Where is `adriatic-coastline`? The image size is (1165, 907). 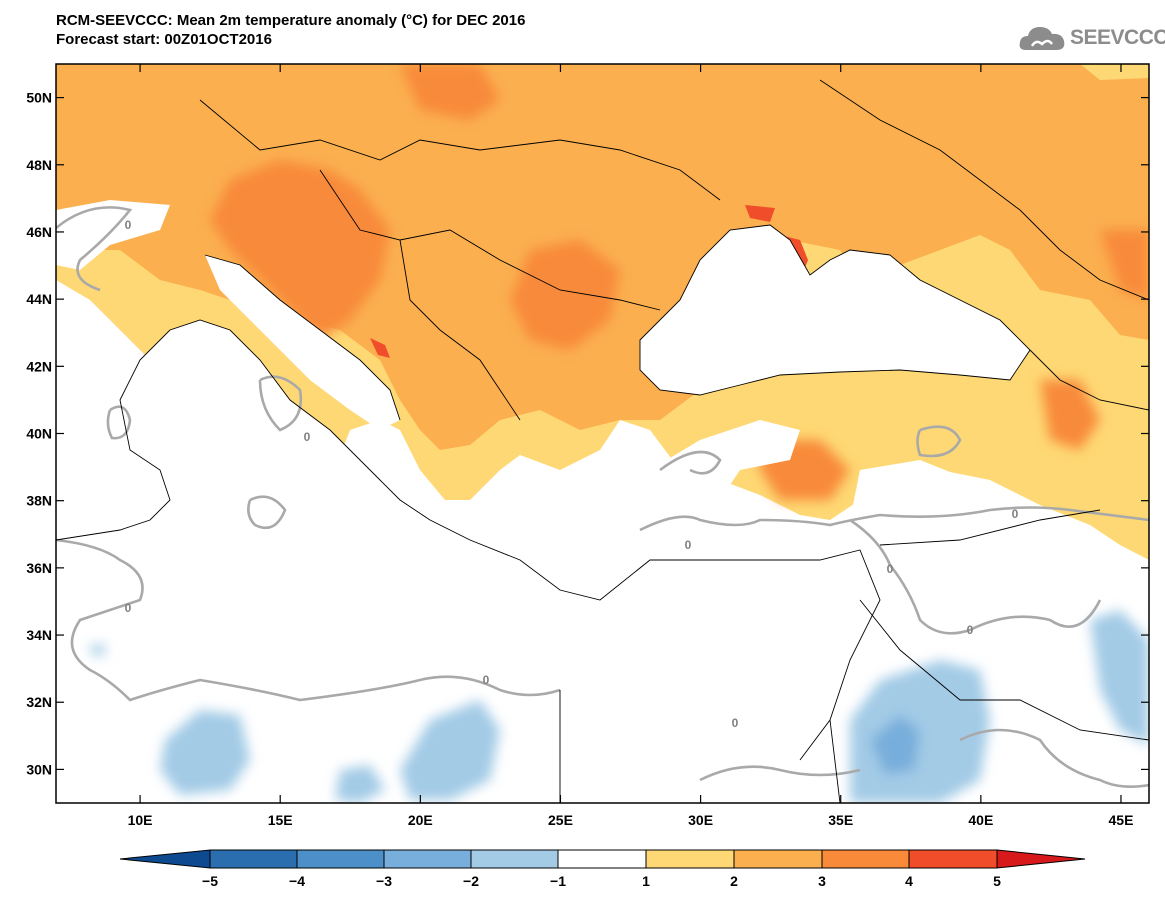 adriatic-coastline is located at coordinates (302, 337).